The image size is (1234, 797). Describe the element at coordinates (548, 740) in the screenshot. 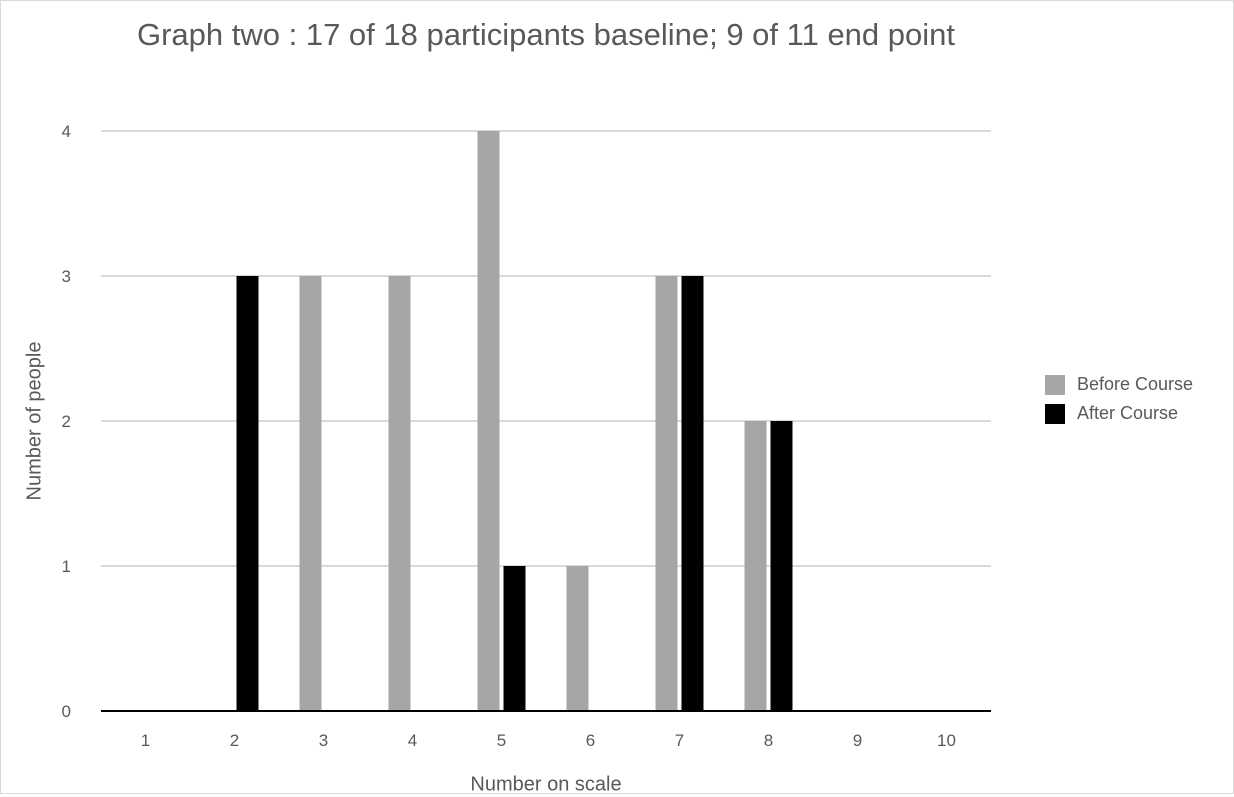

I see `x-tick-labels: 1 2 3 4 5 6 7 8 9 10` at that location.